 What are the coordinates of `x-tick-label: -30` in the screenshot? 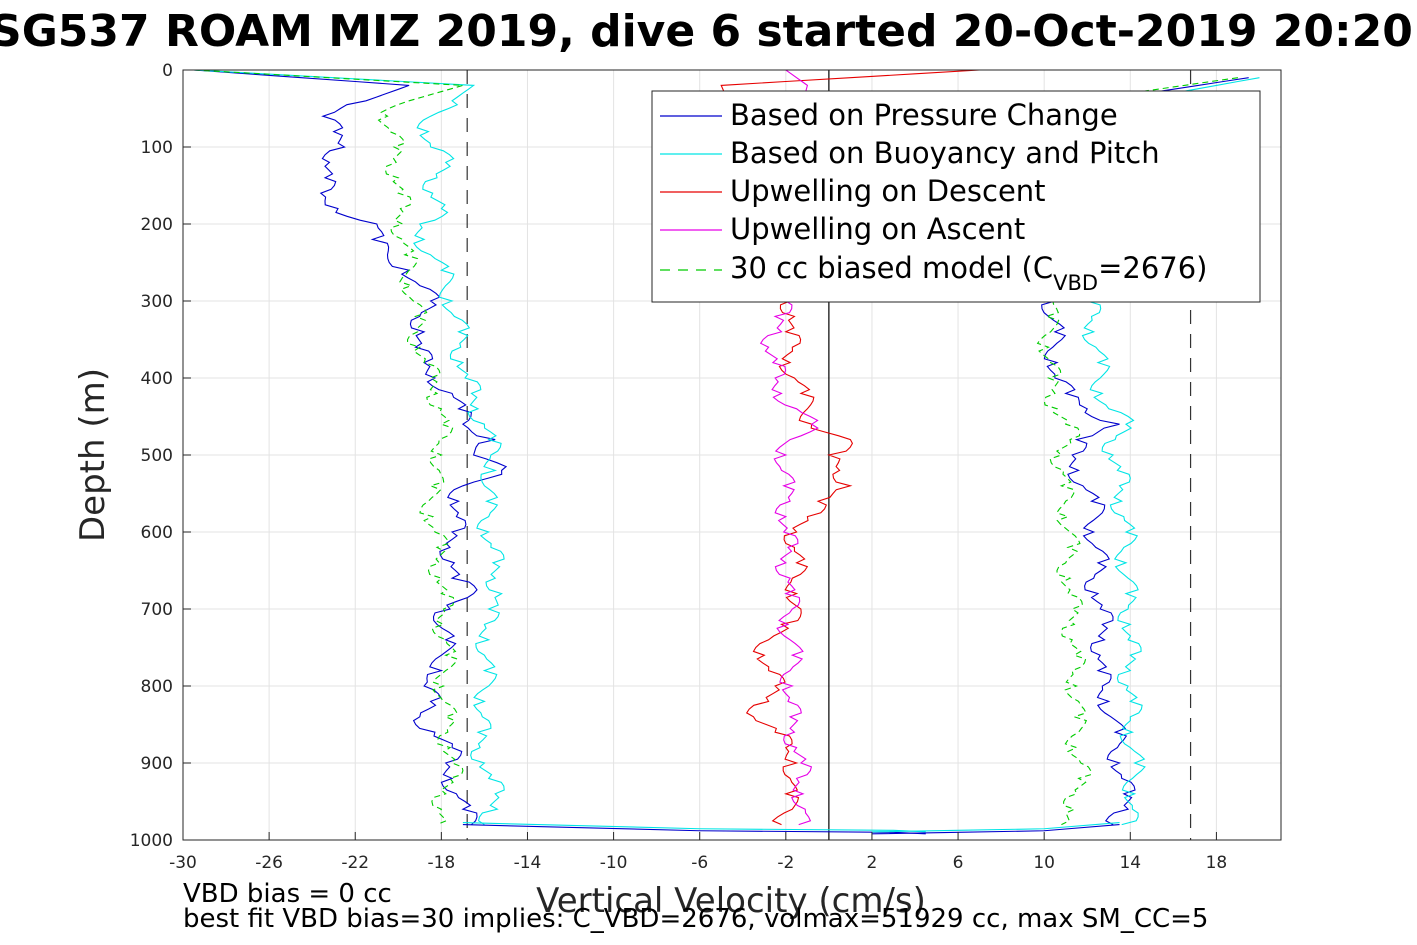 It's located at (183, 863).